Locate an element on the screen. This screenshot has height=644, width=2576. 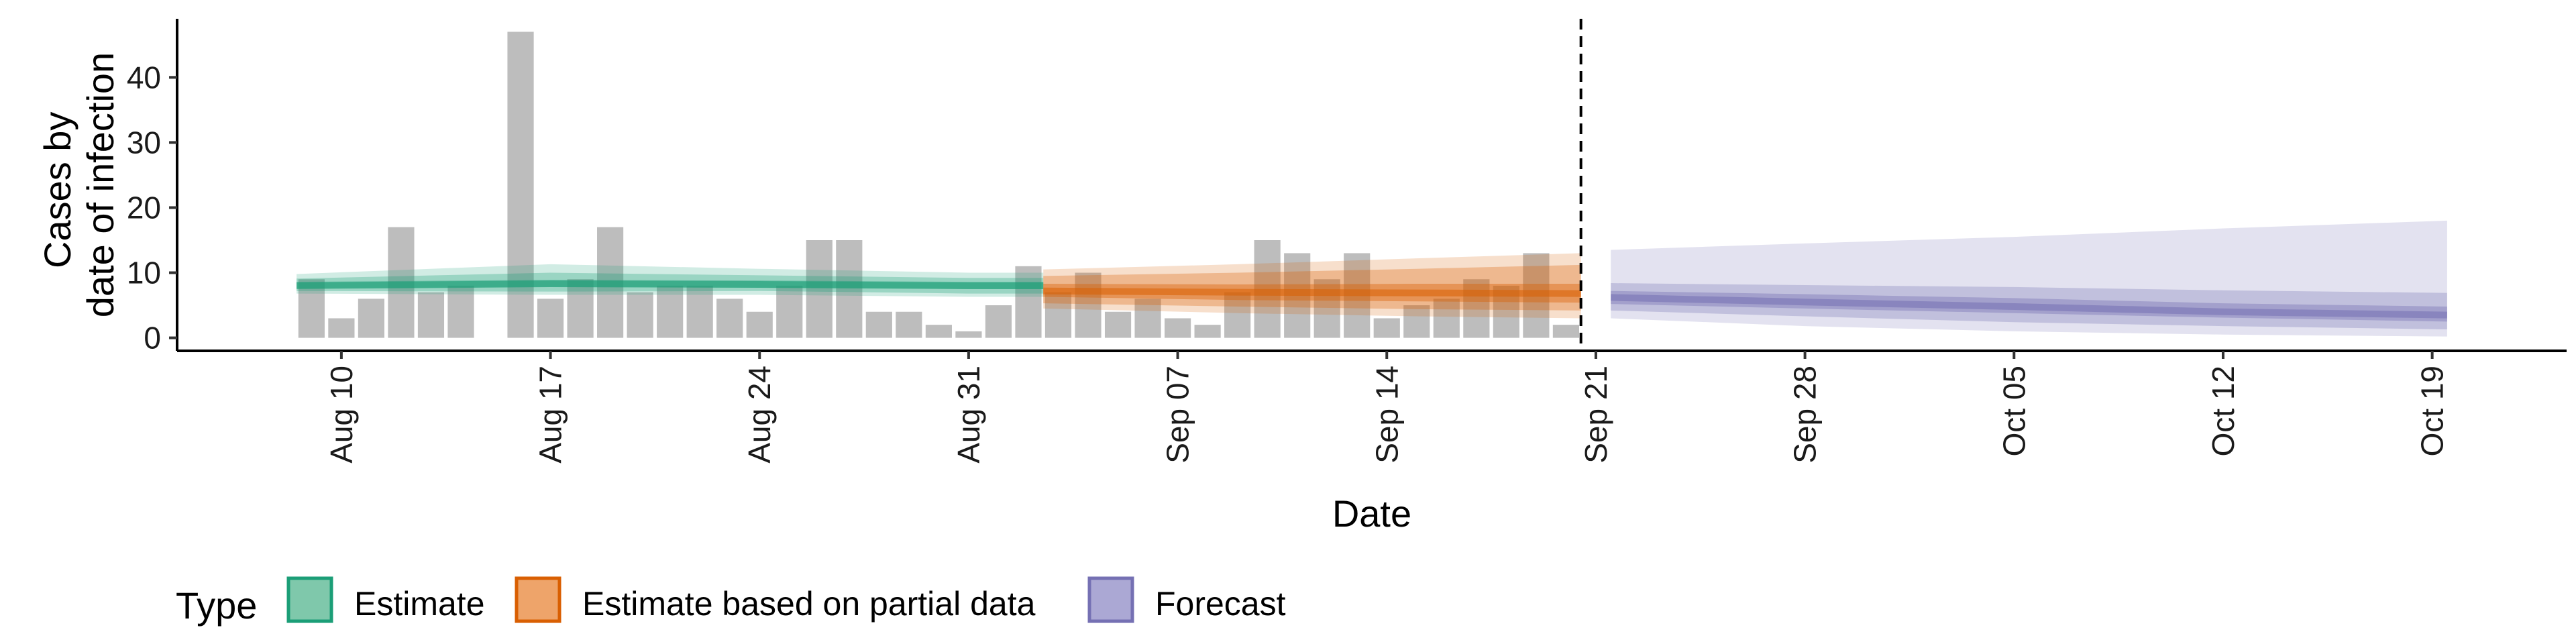
estimate-based-on-partial-data-ci95-band is located at coordinates (1312, 286).